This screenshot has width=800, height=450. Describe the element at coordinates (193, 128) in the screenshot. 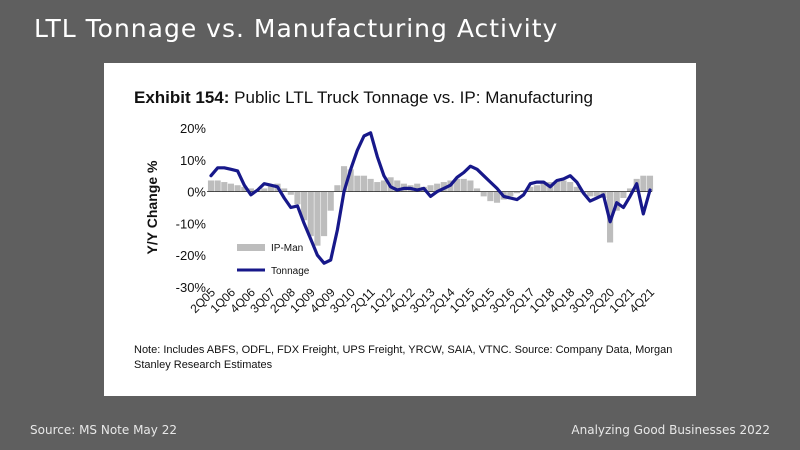

I see `y-tick-label: 20%` at that location.